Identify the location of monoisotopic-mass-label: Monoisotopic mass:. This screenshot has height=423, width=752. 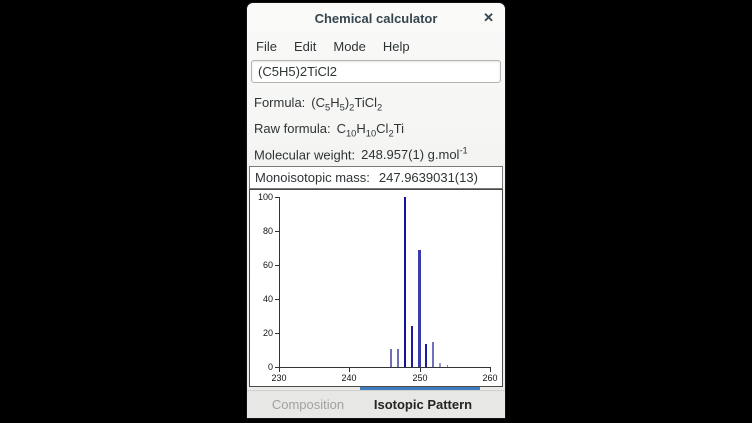
(312, 177).